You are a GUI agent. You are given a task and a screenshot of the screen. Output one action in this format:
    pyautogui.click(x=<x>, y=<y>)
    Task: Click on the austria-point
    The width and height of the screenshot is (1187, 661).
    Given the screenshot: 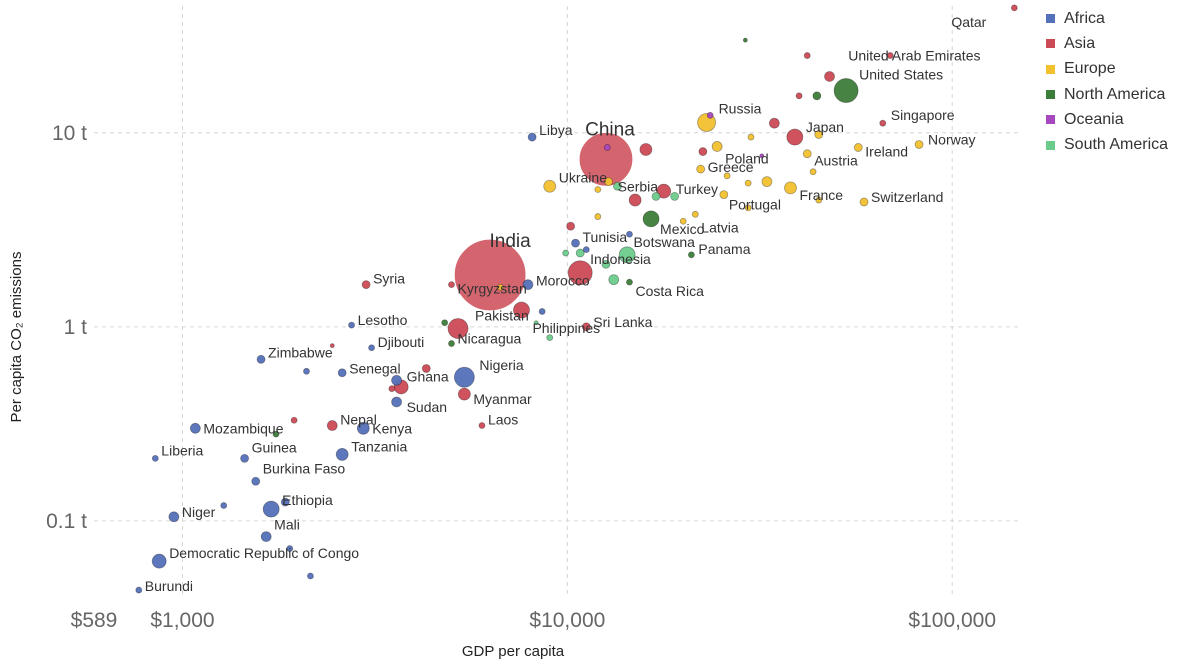 What is the action you would take?
    pyautogui.click(x=807, y=154)
    